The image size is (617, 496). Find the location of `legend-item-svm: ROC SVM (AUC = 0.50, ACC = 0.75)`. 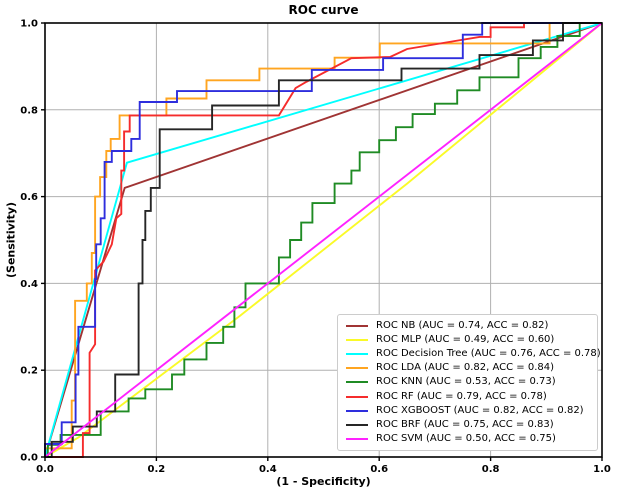

legend-item-svm: ROC SVM (AUC = 0.50, ACC = 0.75) is located at coordinates (467, 438).